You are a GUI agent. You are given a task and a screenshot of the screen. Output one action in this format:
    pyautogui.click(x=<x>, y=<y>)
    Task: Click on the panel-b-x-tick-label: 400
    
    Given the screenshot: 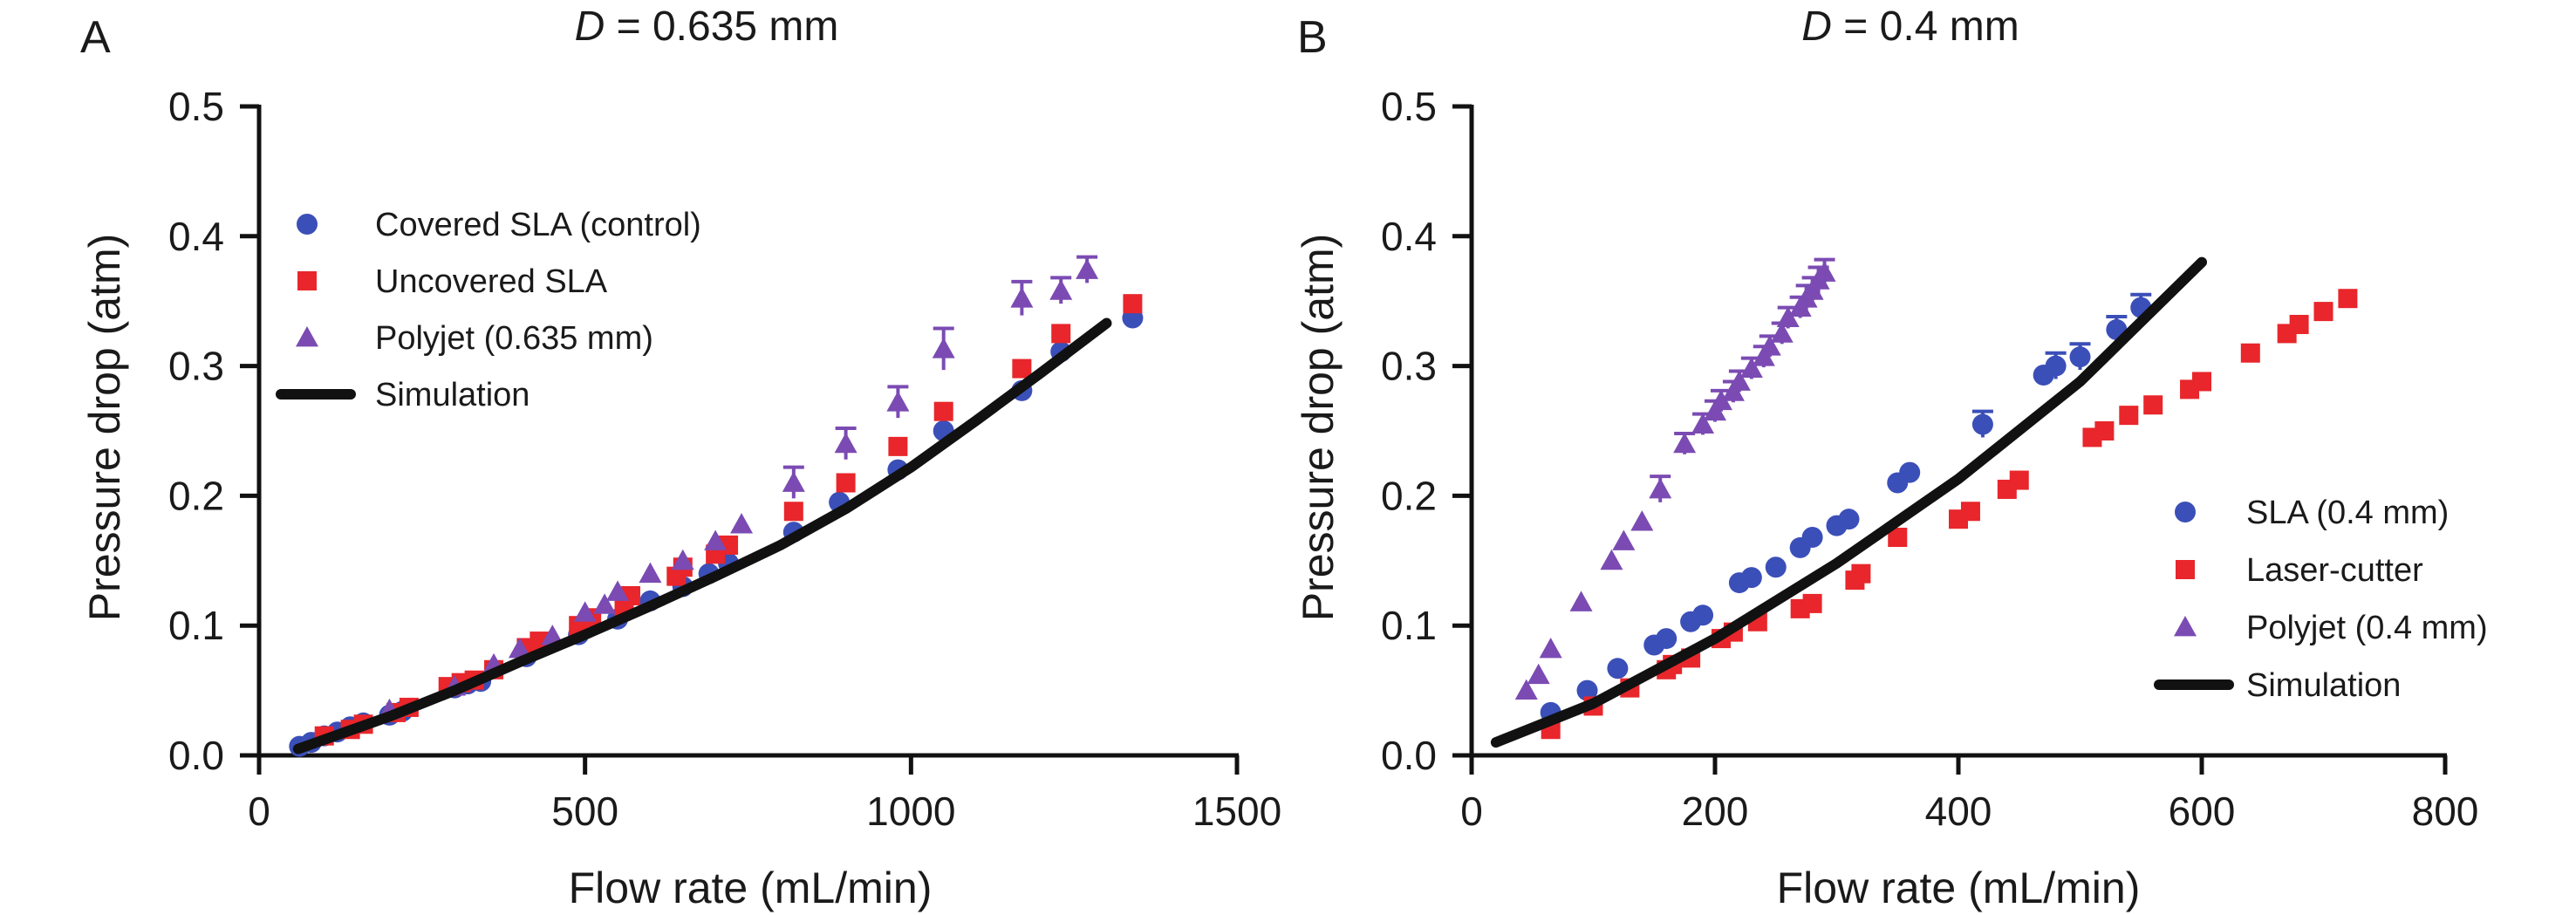 What is the action you would take?
    pyautogui.click(x=1958, y=811)
    